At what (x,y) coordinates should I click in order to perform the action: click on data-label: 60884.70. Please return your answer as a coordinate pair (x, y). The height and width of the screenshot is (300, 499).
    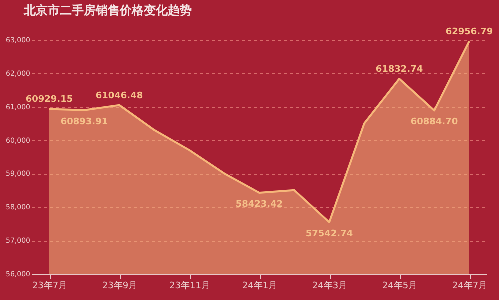
    Looking at the image, I should click on (434, 123).